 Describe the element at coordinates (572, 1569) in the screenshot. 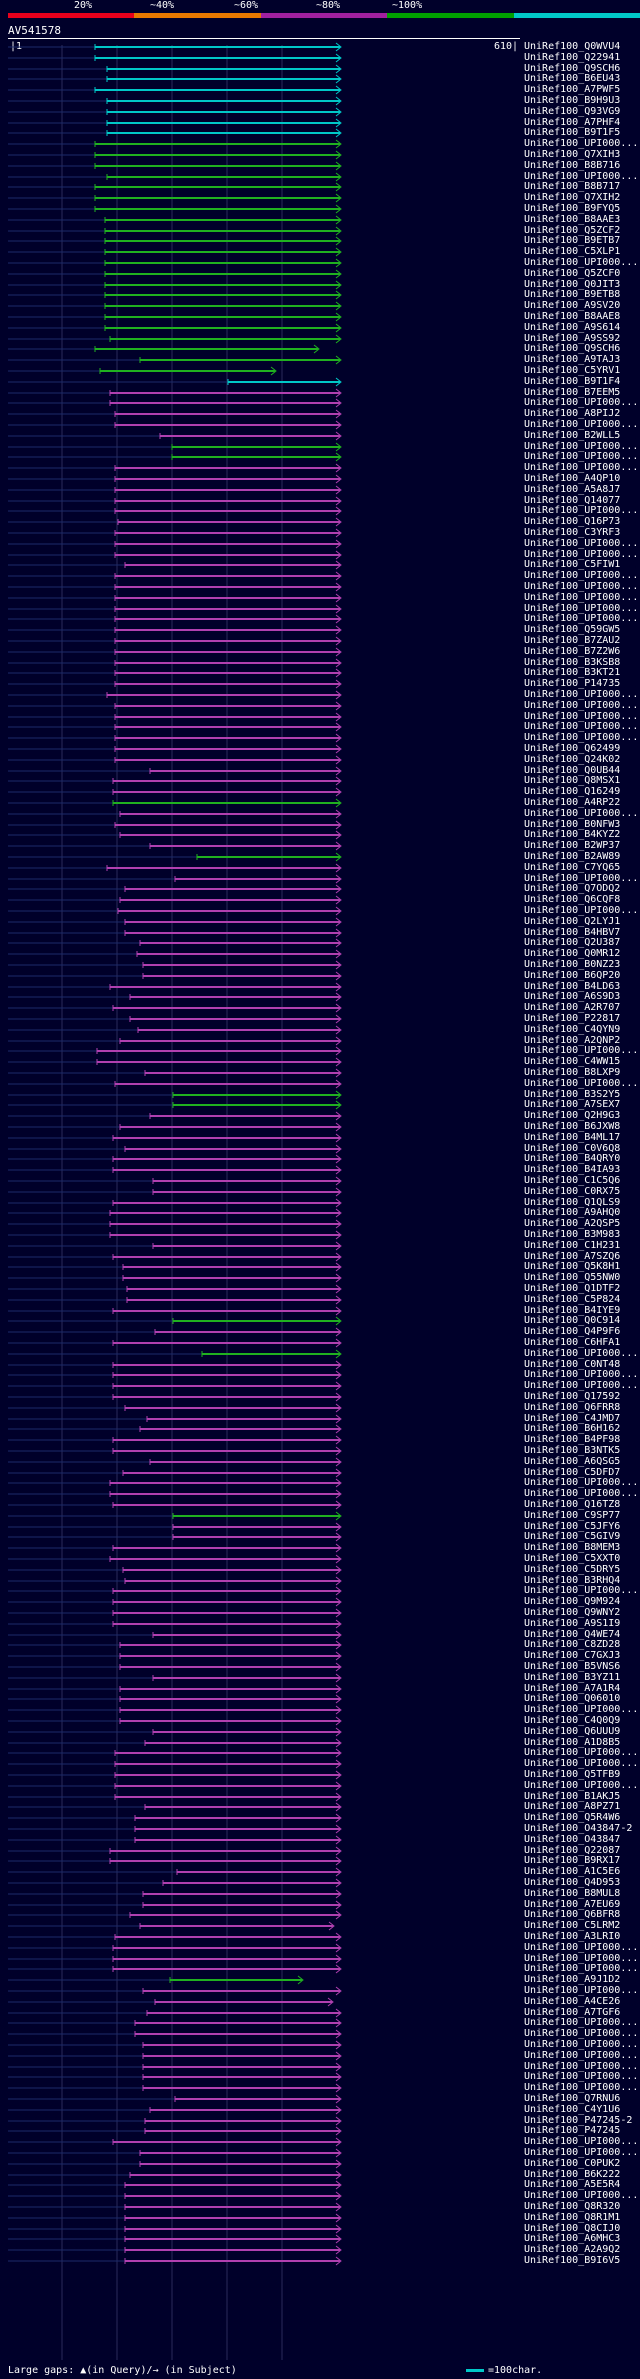

I see `hit-label: UniRef100_C5DRY5` at that location.